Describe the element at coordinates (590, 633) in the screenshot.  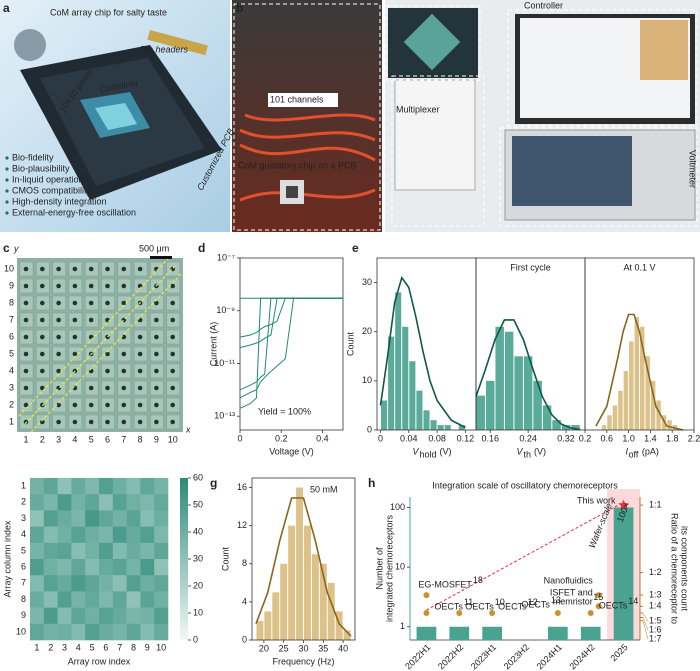
I see `bar` at that location.